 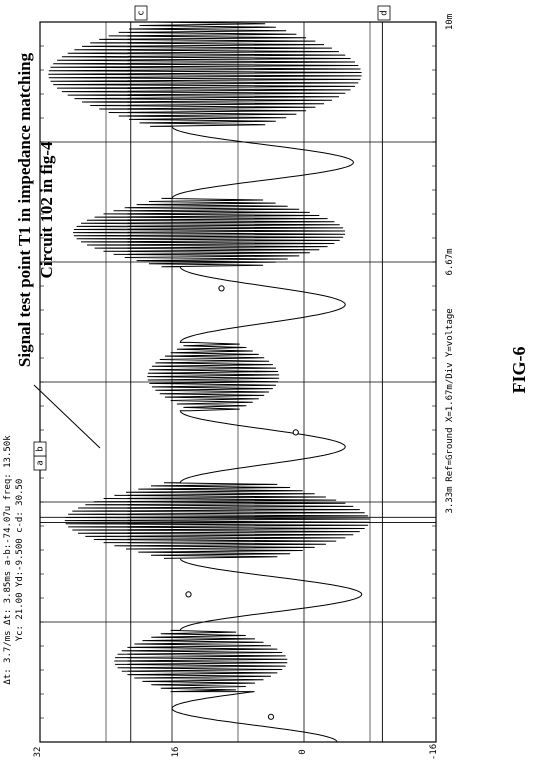 What do you see at coordinates (236, 752) in the screenshot?
I see `y-tick-labels: 32 16 0 -16` at bounding box center [236, 752].